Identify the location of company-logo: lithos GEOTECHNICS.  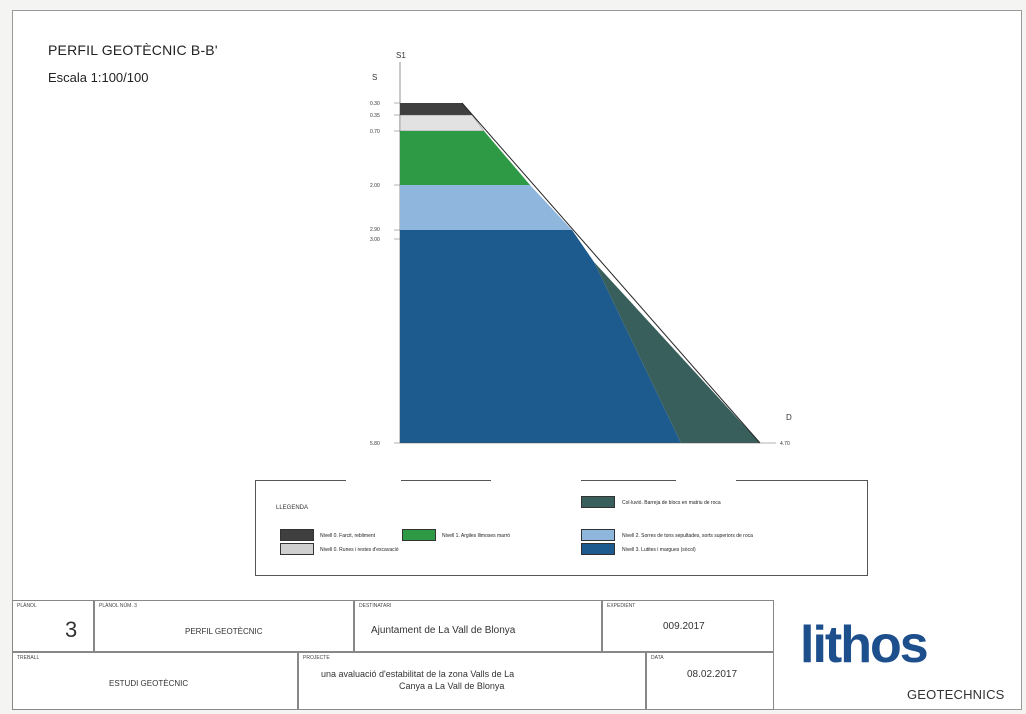
(908, 659).